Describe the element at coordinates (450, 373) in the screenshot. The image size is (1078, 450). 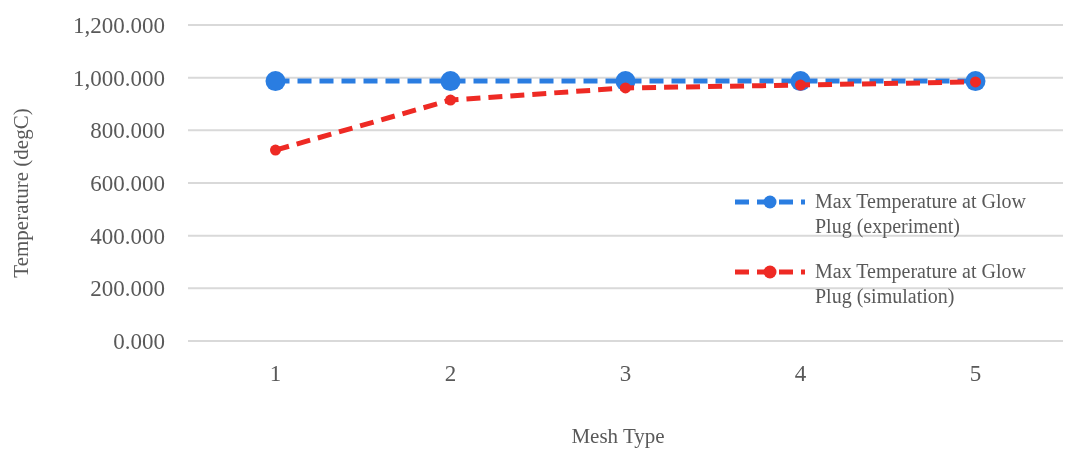
I see `x-tick-label: 2` at that location.